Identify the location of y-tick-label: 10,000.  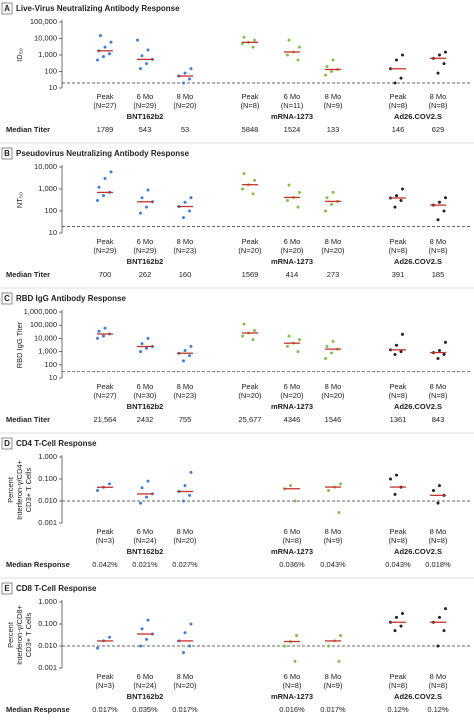
(45, 166).